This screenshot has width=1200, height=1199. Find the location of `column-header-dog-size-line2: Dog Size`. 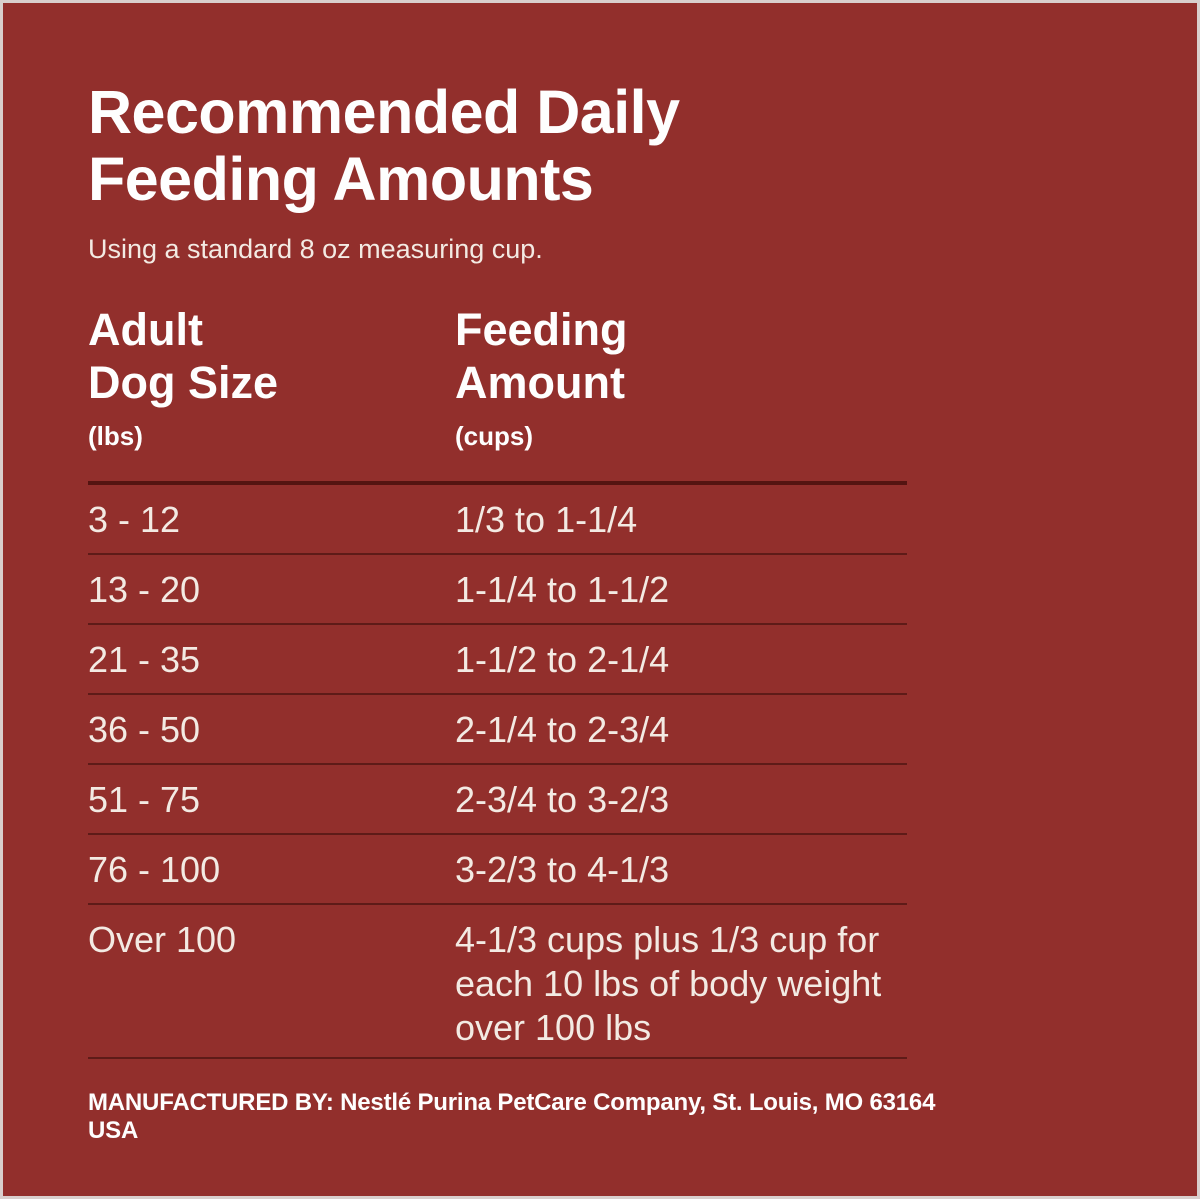

column-header-dog-size-line2: Dog Size is located at coordinates (183, 382).